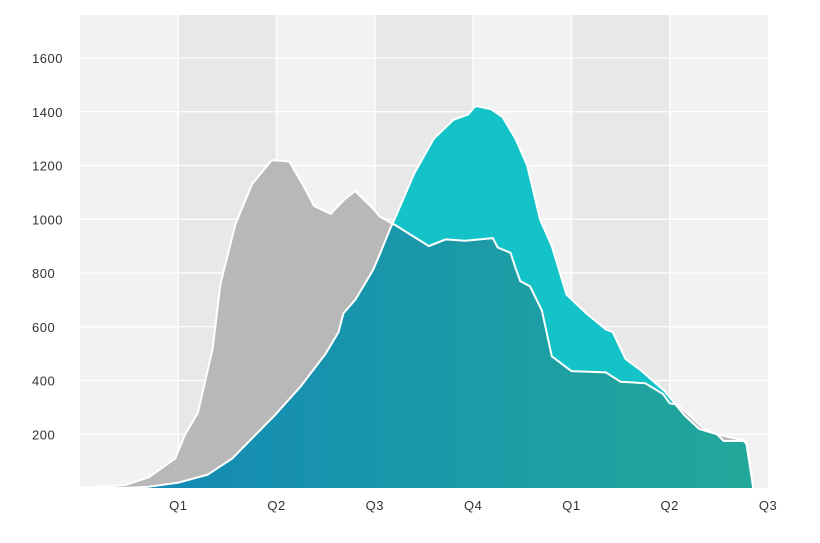  What do you see at coordinates (47, 219) in the screenshot?
I see `y-tick-label: 1000` at bounding box center [47, 219].